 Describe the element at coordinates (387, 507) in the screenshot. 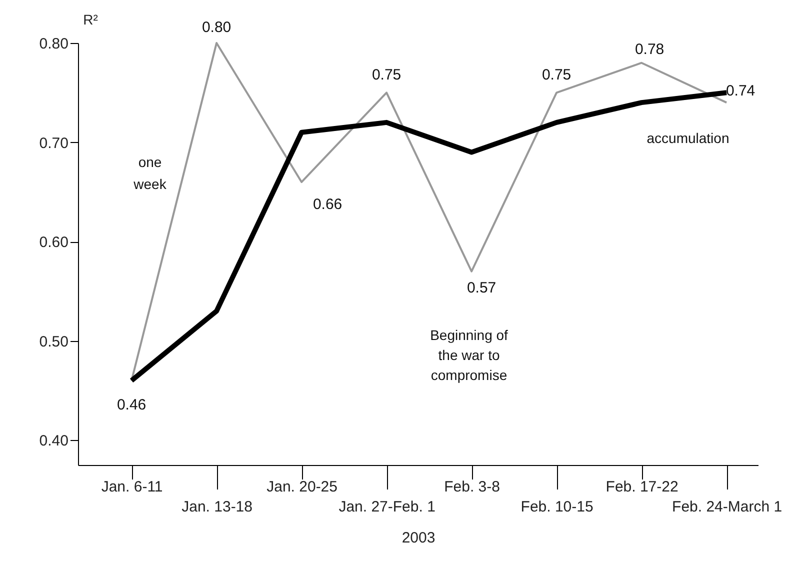

I see `x-tick-label: Jan. 27-Feb. 1` at that location.